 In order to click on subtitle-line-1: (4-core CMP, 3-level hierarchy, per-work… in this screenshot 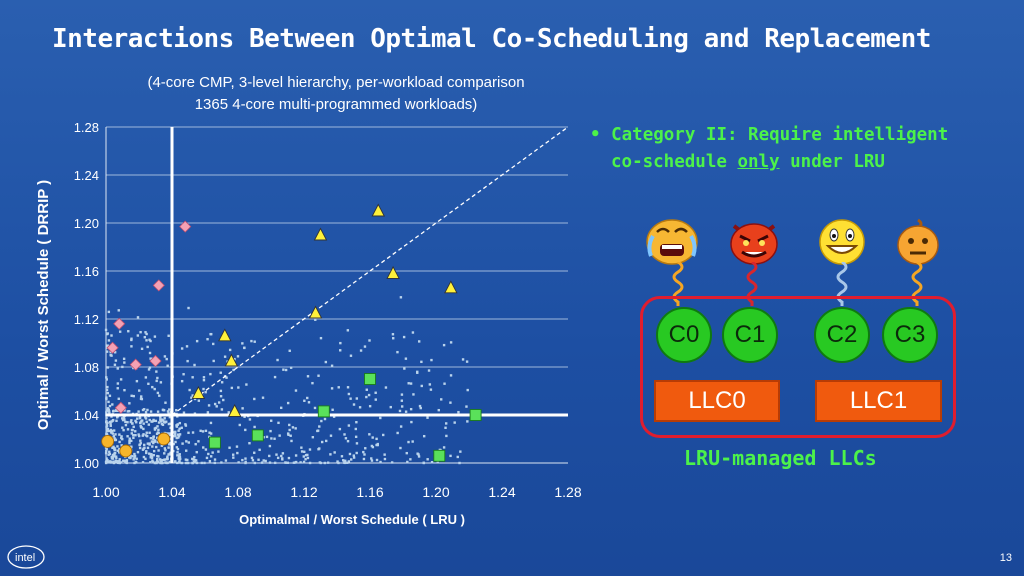, I will do `click(336, 82)`.